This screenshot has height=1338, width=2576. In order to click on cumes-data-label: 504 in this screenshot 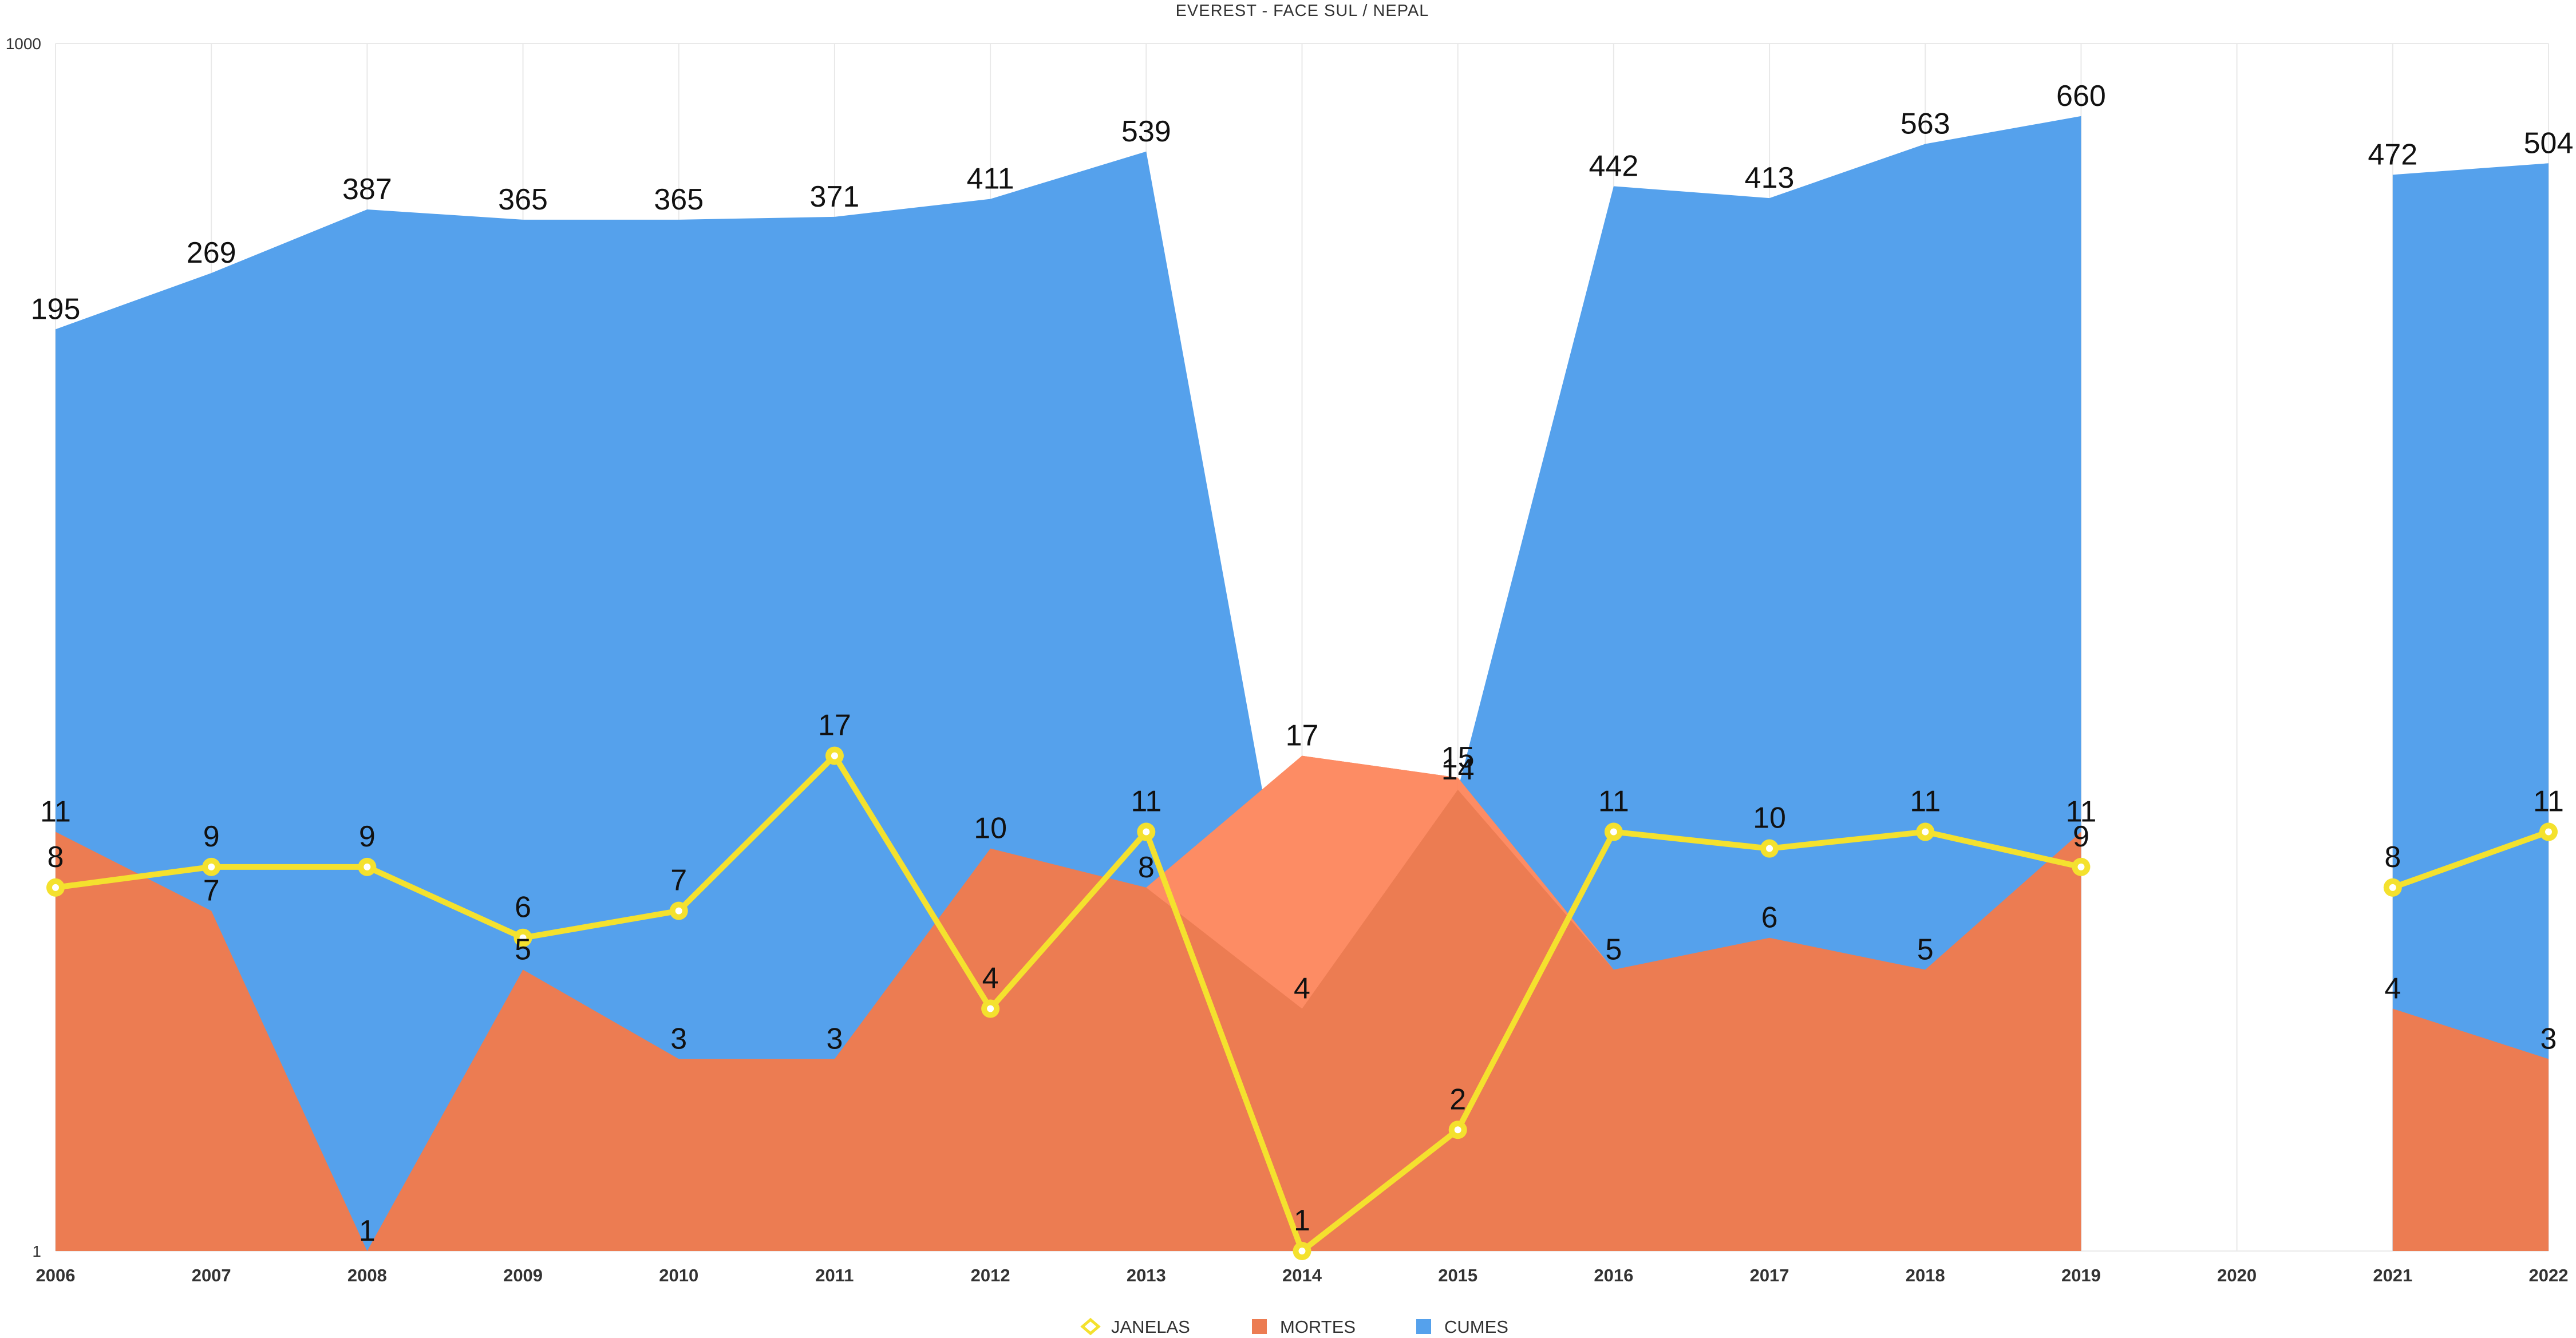, I will do `click(2549, 143)`.